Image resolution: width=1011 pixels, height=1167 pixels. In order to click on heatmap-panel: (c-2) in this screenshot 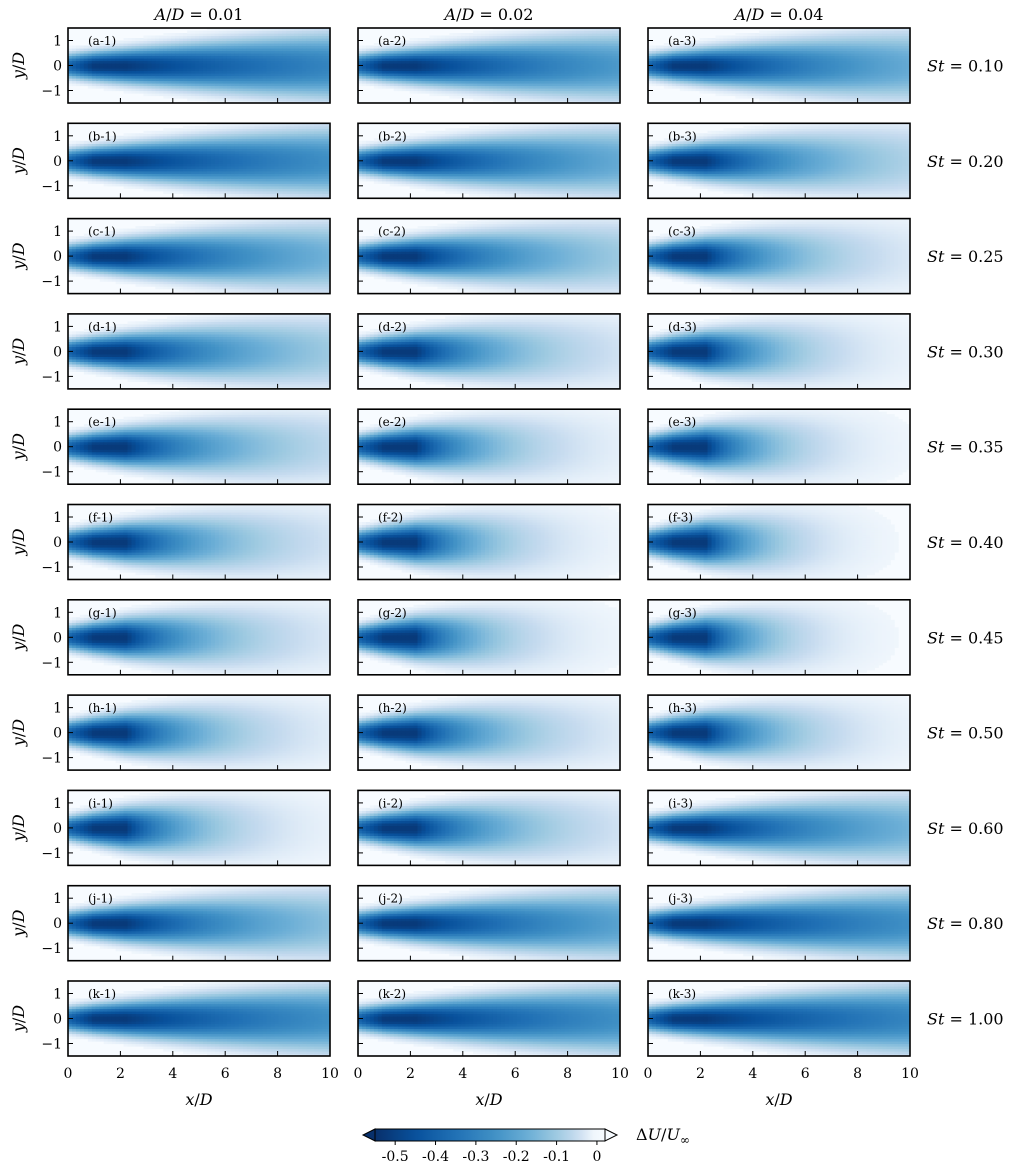, I will do `click(489, 256)`.